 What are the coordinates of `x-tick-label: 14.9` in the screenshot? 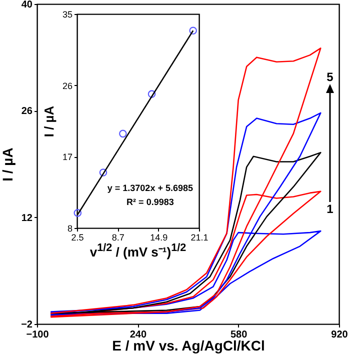 It's located at (159, 237).